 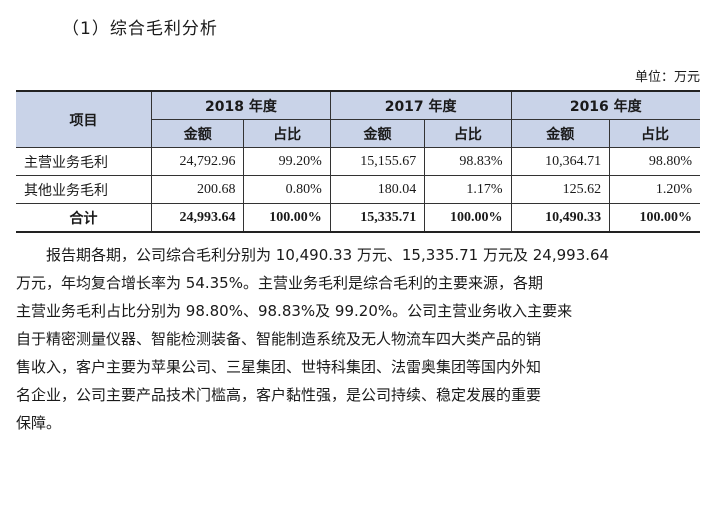 What do you see at coordinates (560, 189) in the screenshot?
I see `cell-value: 125.62` at bounding box center [560, 189].